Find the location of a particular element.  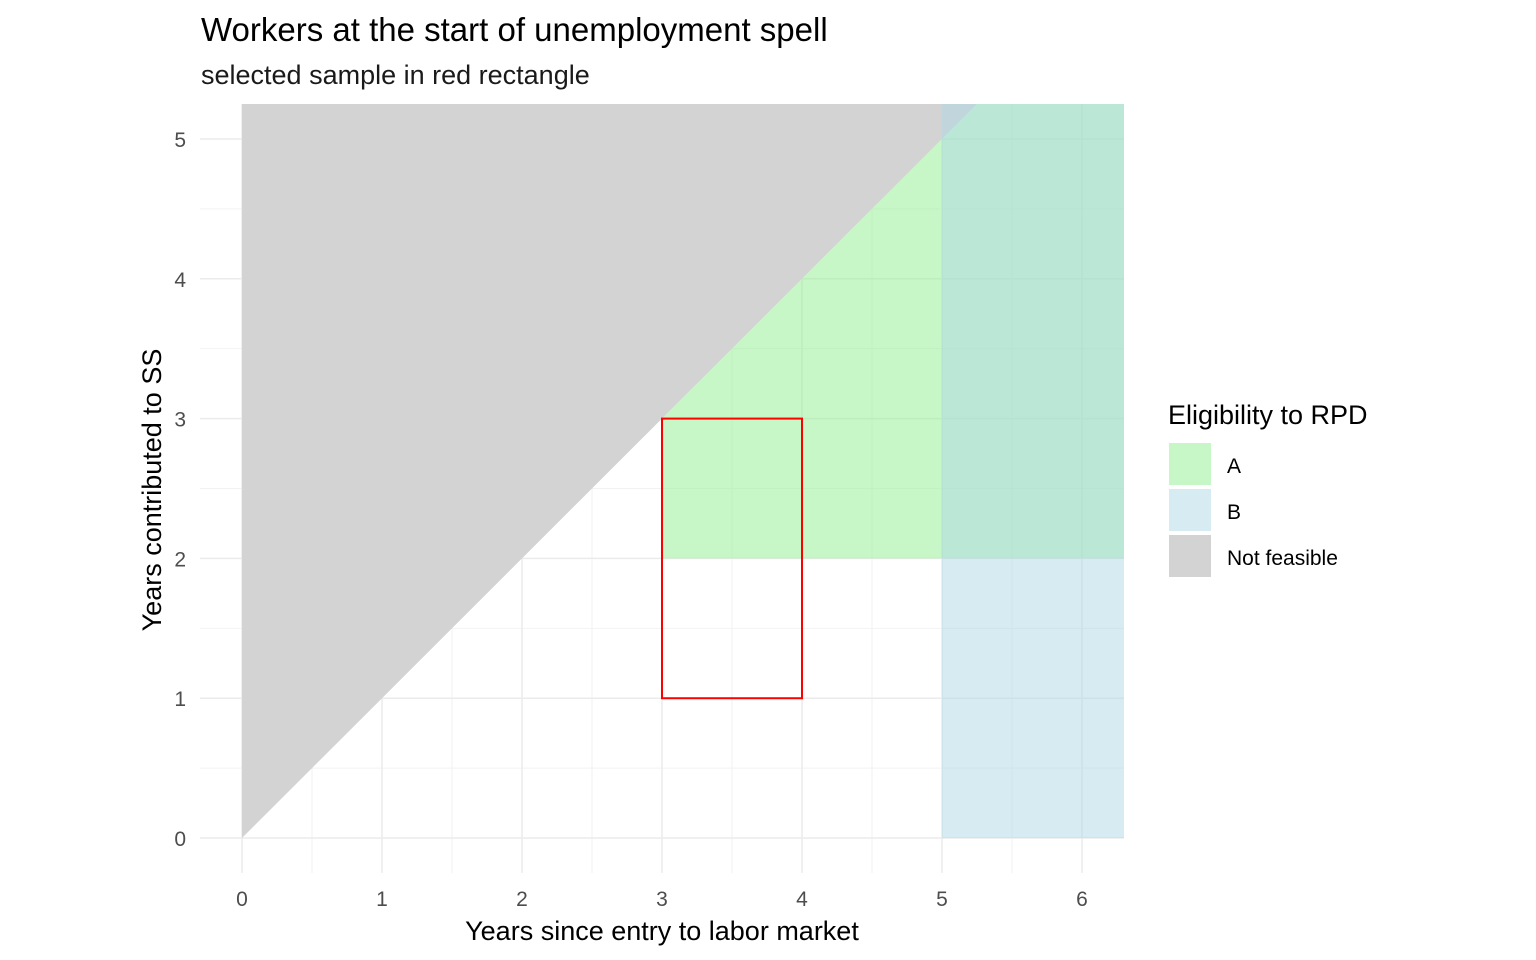

legend-label-b: B is located at coordinates (1234, 512).